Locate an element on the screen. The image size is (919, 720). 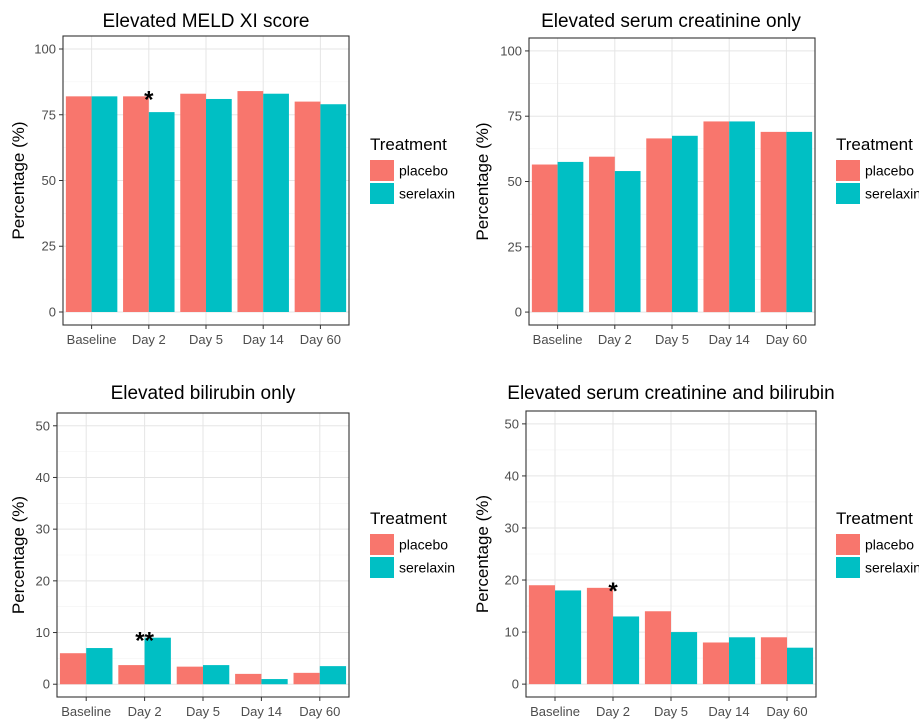
chart-title: Elevated bilirubin only is located at coordinates (203, 393).